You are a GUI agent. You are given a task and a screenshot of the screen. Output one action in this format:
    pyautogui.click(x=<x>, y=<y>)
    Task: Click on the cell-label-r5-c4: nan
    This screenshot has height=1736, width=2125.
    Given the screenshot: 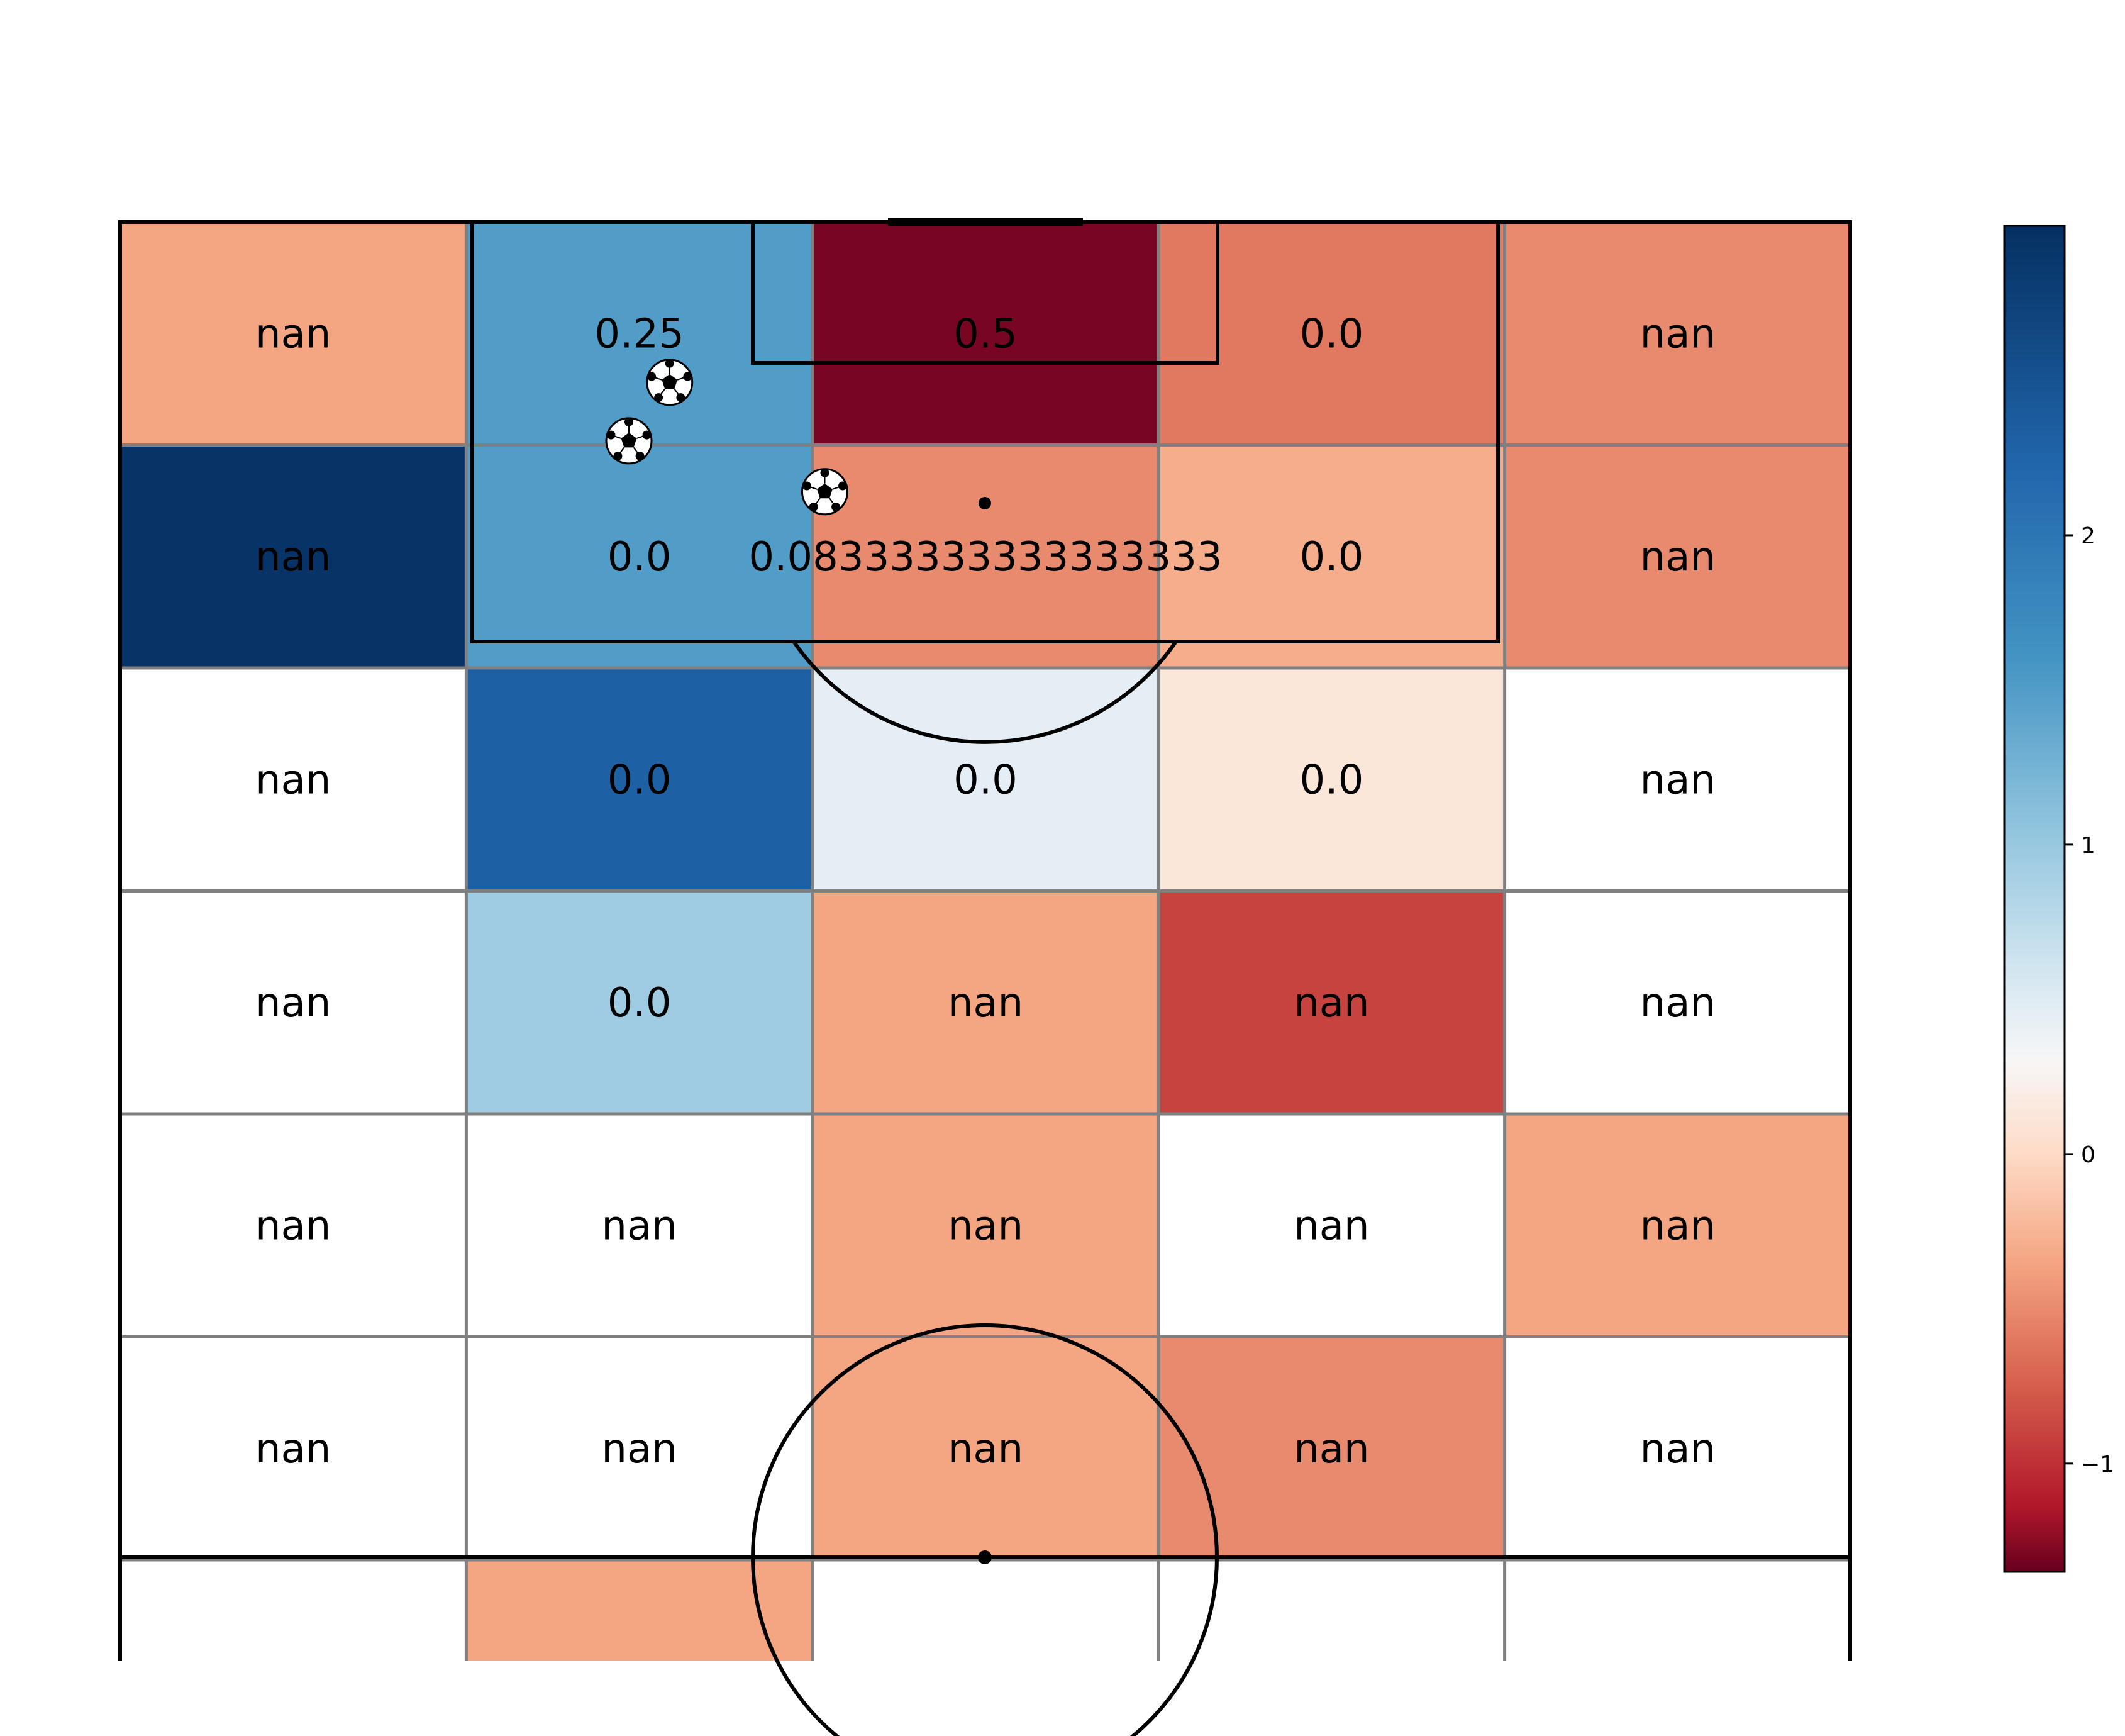 What is the action you would take?
    pyautogui.click(x=1678, y=1449)
    